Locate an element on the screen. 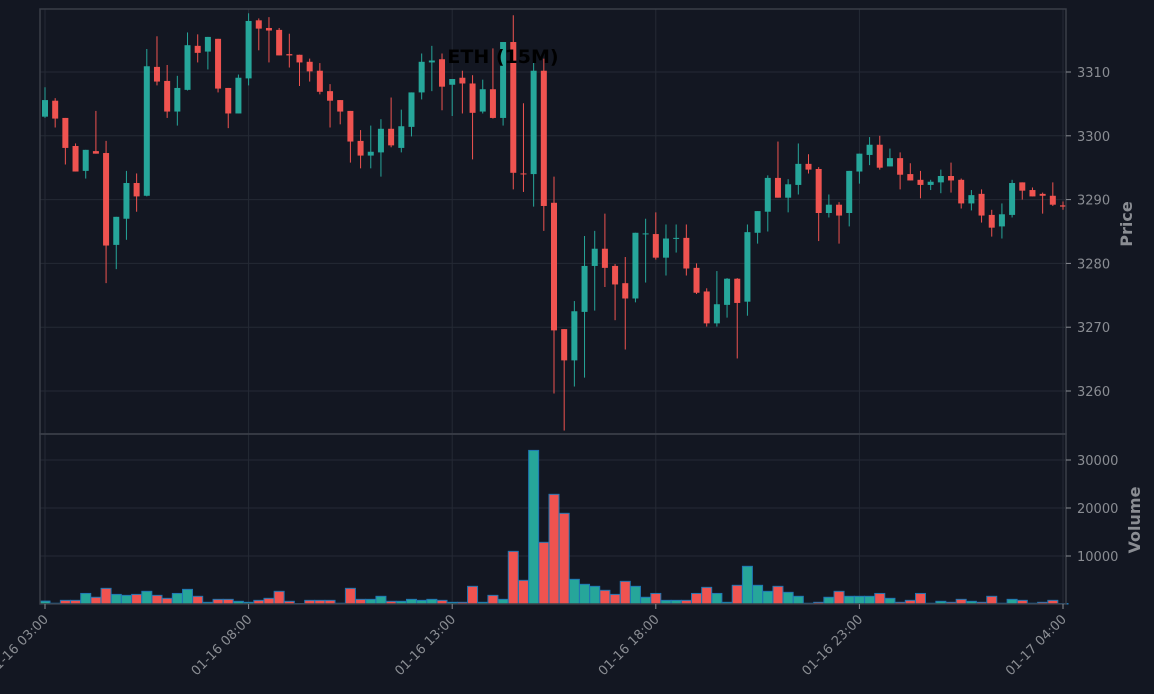  chart-title: ETH (15M) is located at coordinates (502, 57).